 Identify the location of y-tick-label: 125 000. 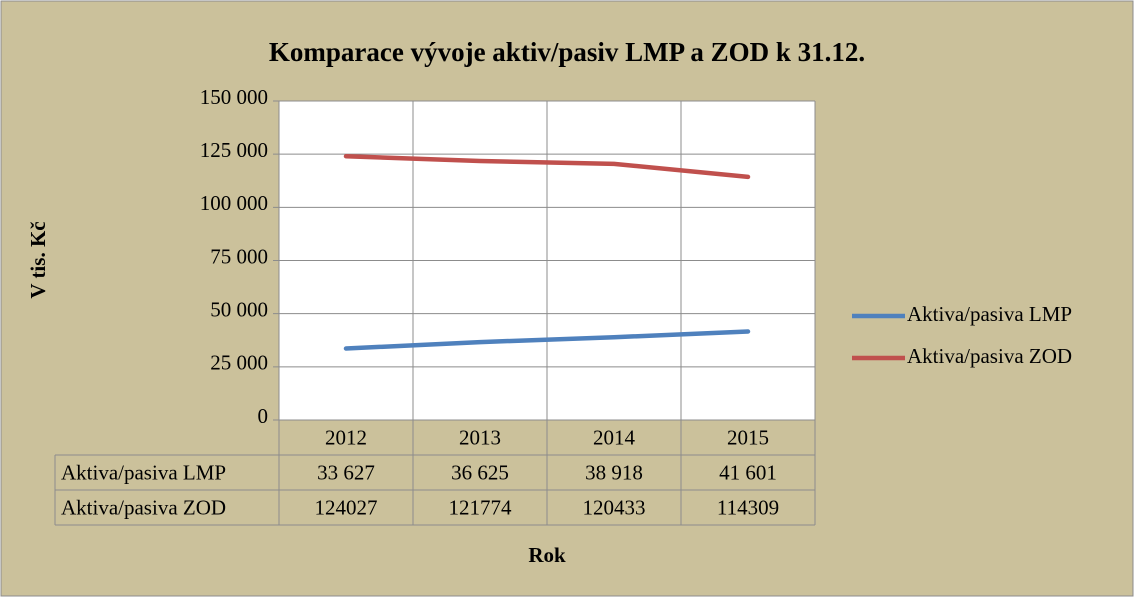
(234, 150).